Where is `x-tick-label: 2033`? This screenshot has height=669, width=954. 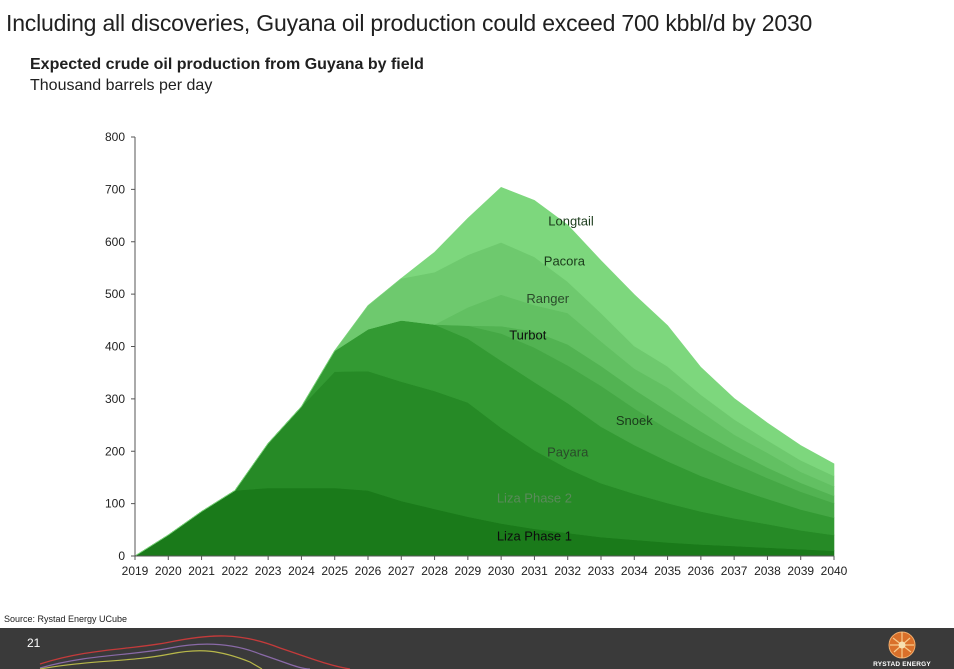
x-tick-label: 2033 is located at coordinates (601, 571).